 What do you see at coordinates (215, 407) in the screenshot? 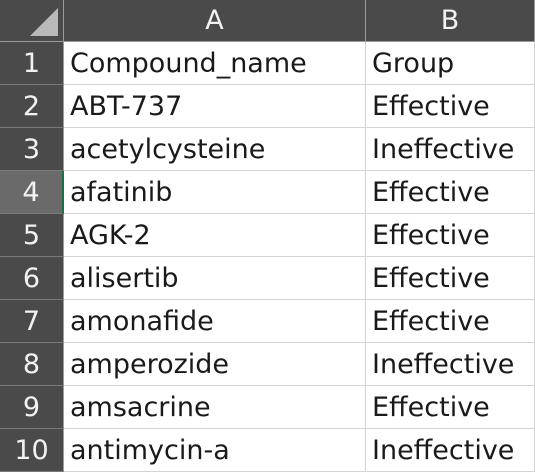
I see `cell-a9: amsacrine` at bounding box center [215, 407].